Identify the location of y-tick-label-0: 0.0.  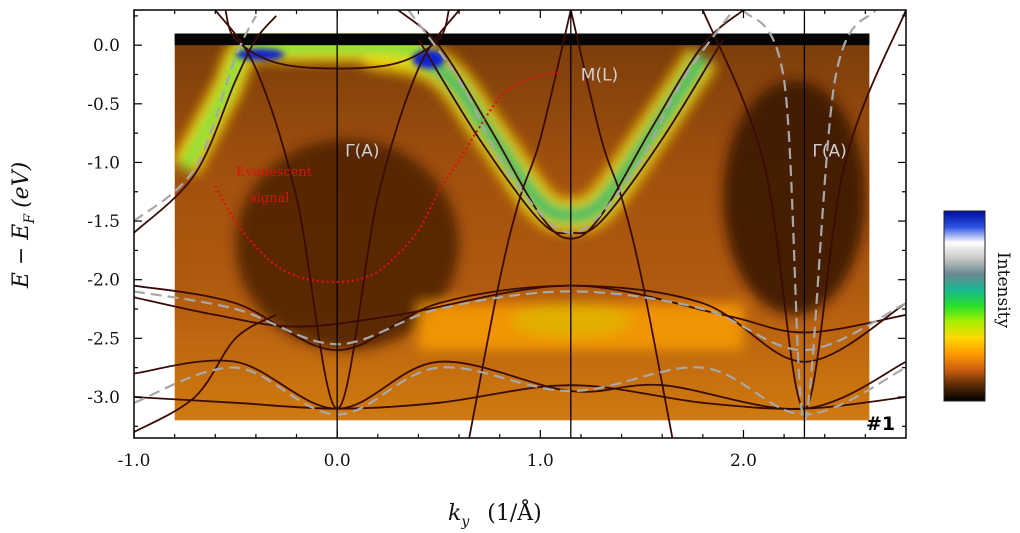
(106, 46).